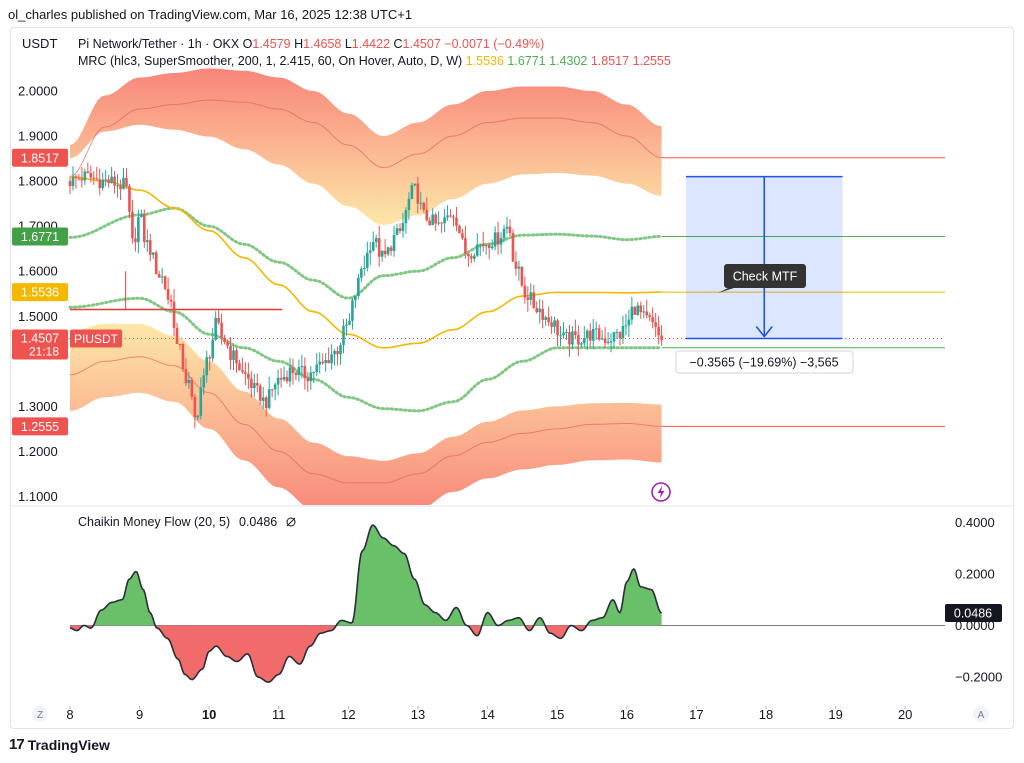 This screenshot has height=763, width=1024. Describe the element at coordinates (38, 181) in the screenshot. I see `price-tick: 1.8000` at that location.